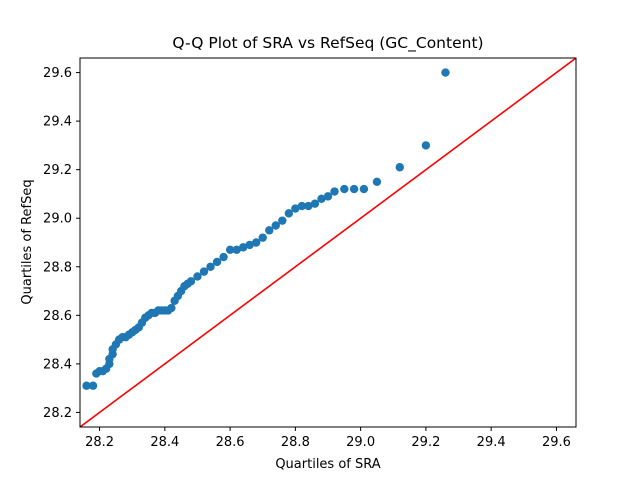 The image size is (640, 480). Describe the element at coordinates (327, 464) in the screenshot. I see `x-axis-title: Quartiles of SRA` at that location.